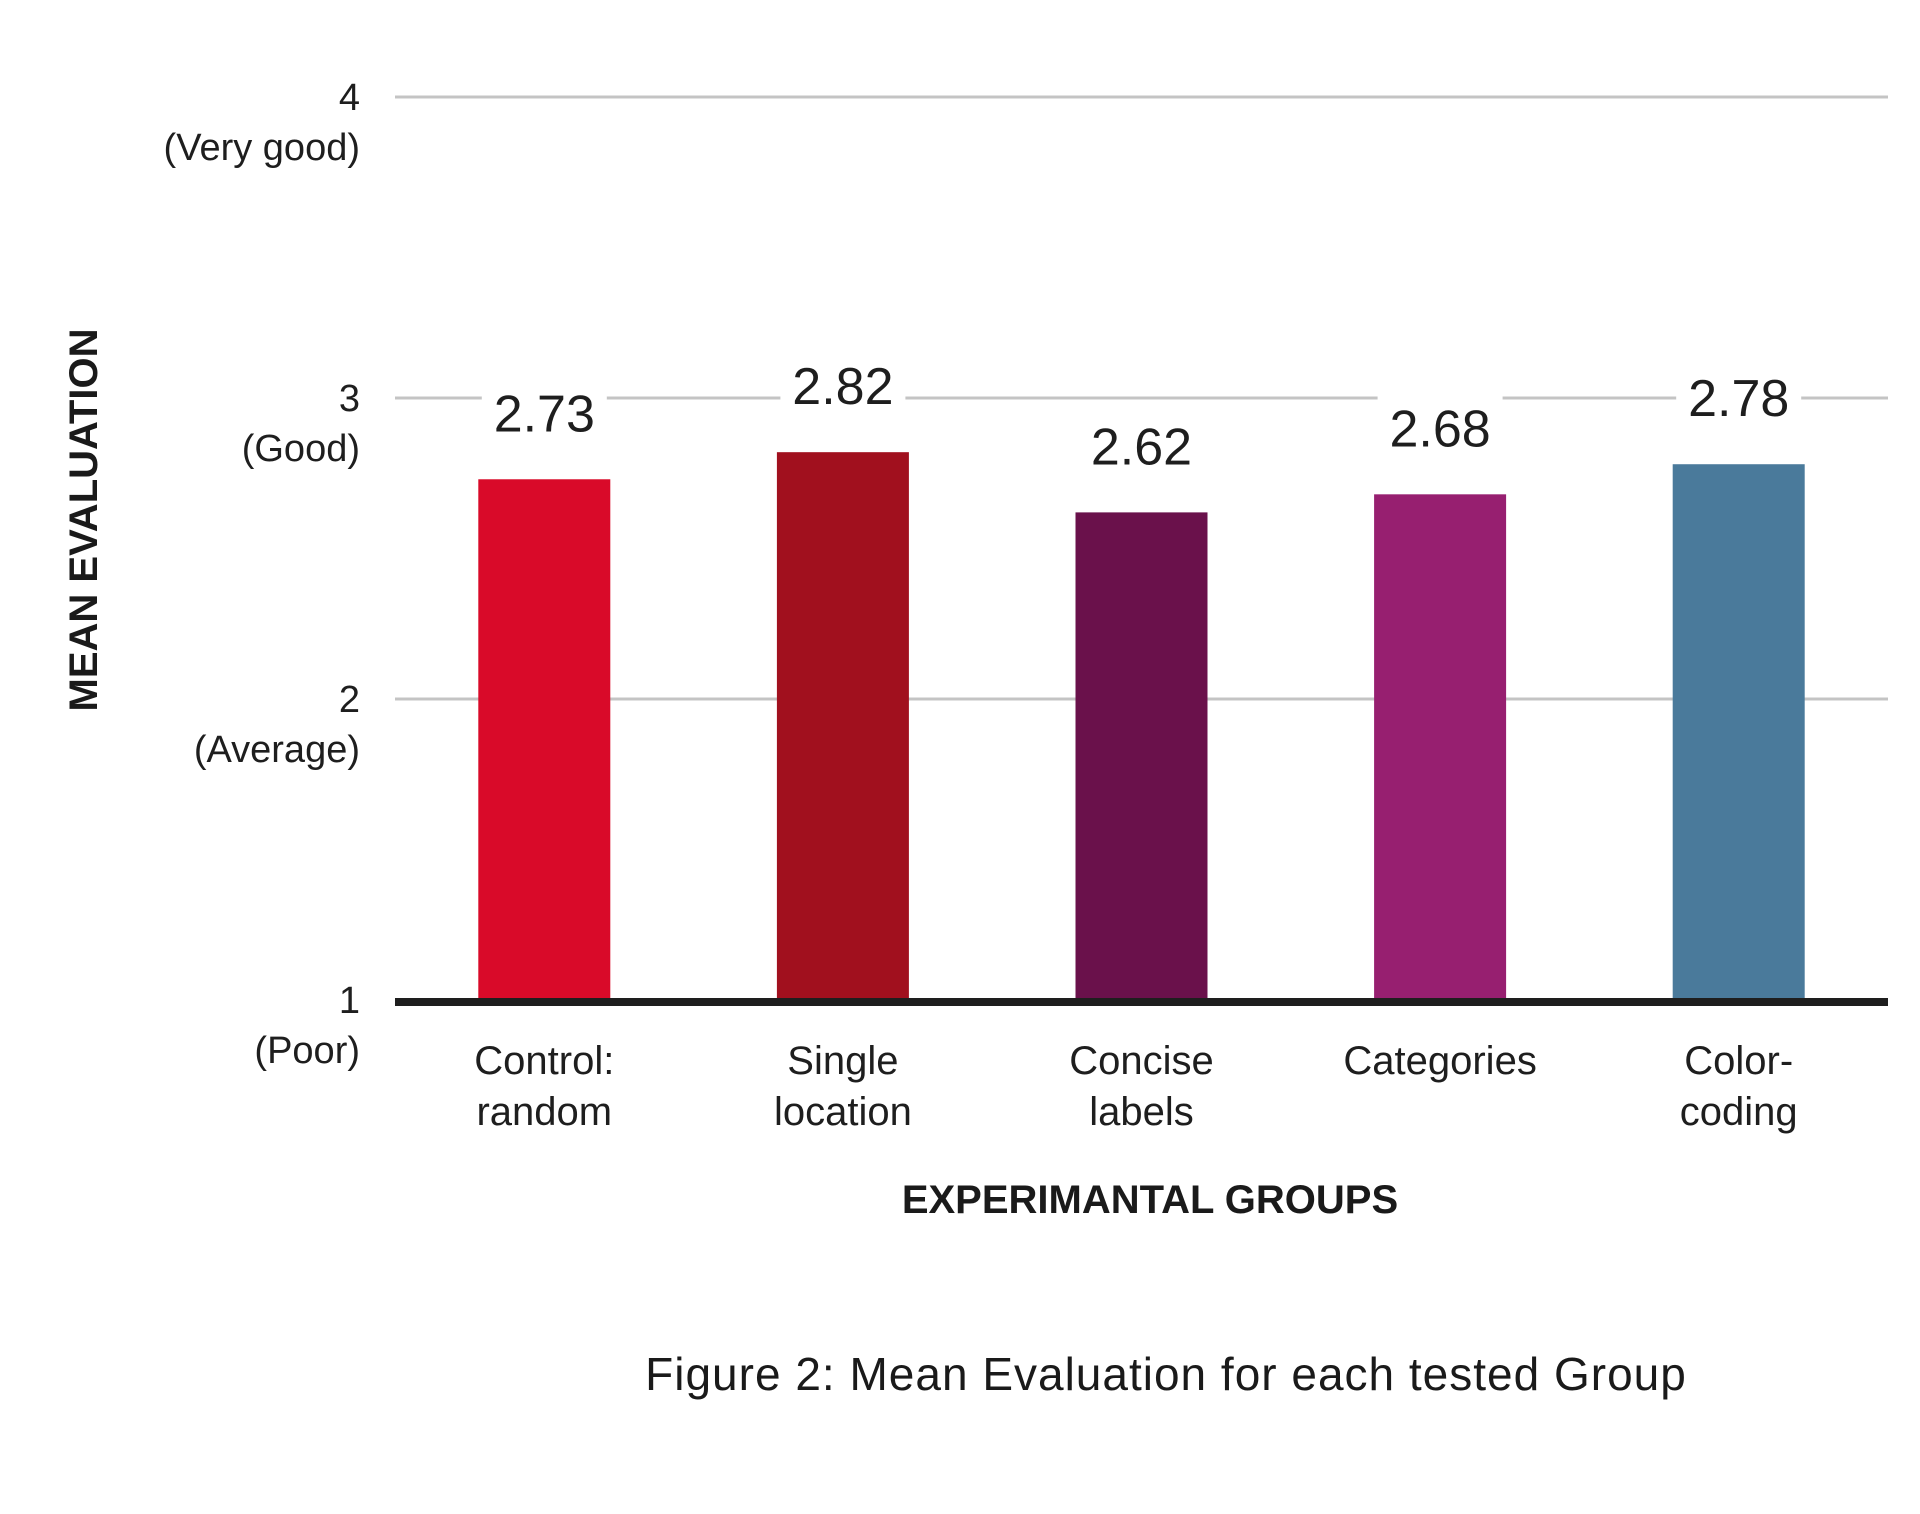  What do you see at coordinates (84, 520) in the screenshot?
I see `y-axis-title: MEAN EVALUATION` at bounding box center [84, 520].